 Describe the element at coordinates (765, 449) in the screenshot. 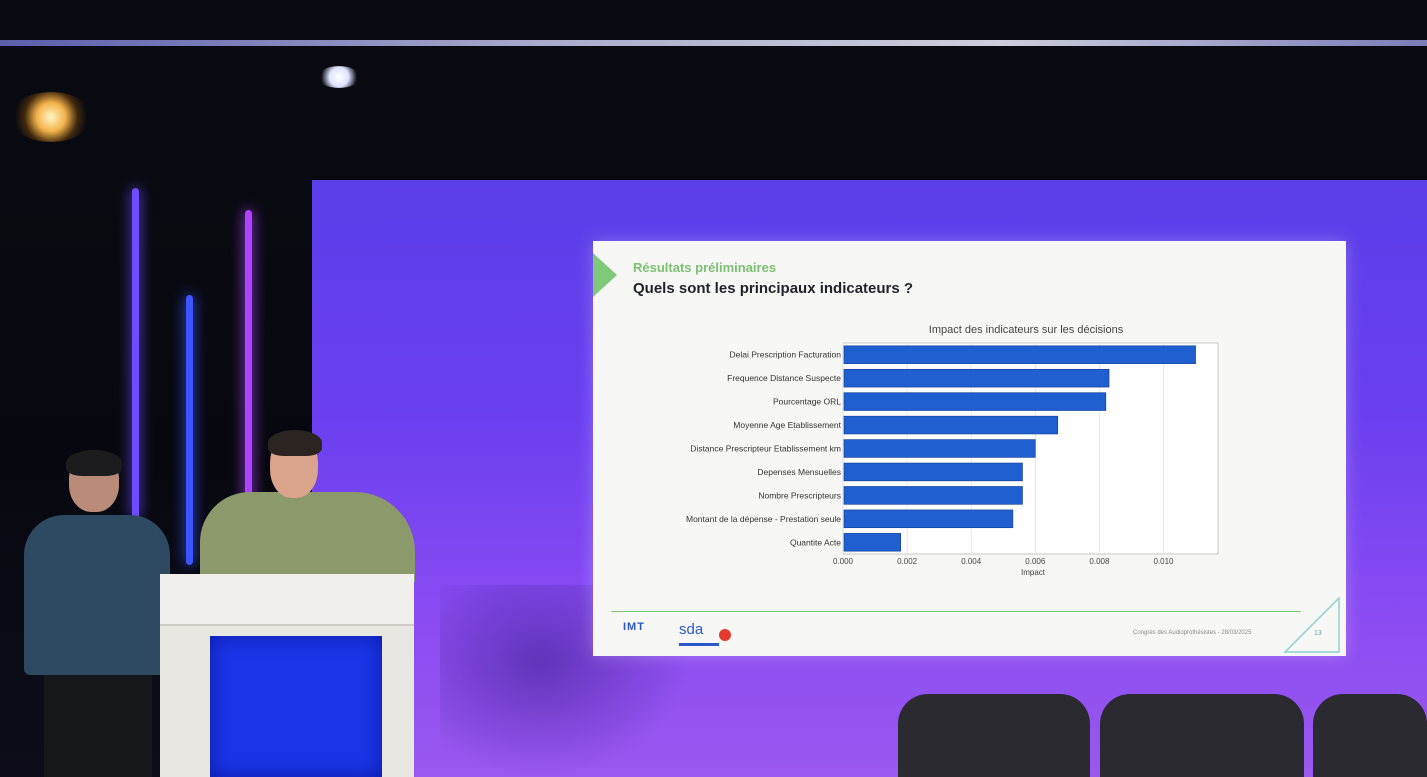

I see `chart-category-label: Distance Prescripteur Etablissement km` at that location.